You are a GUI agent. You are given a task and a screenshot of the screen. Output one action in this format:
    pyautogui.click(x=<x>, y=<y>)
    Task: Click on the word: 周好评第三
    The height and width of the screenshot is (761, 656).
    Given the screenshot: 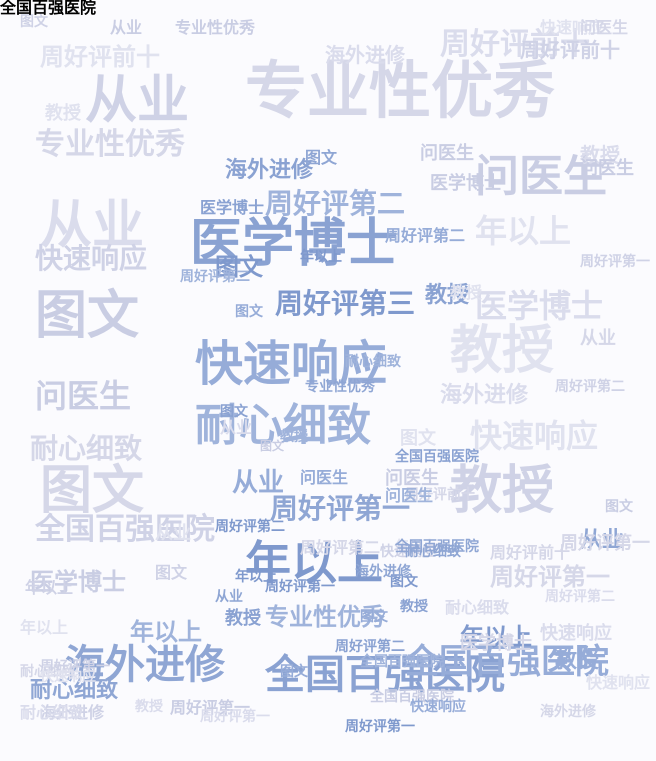 What is the action you would take?
    pyautogui.click(x=345, y=303)
    